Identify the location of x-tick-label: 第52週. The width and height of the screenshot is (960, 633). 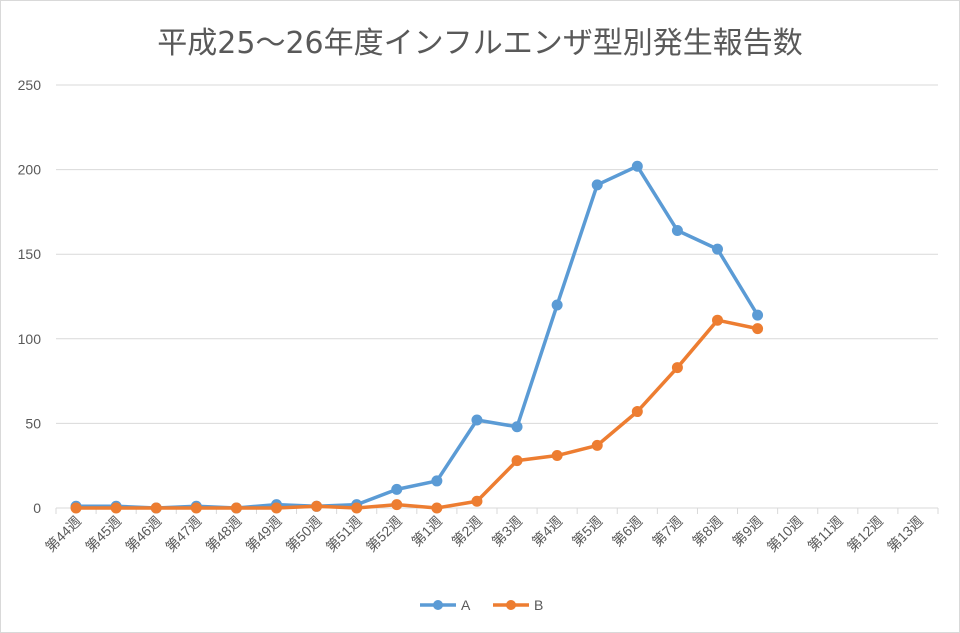
(384, 534).